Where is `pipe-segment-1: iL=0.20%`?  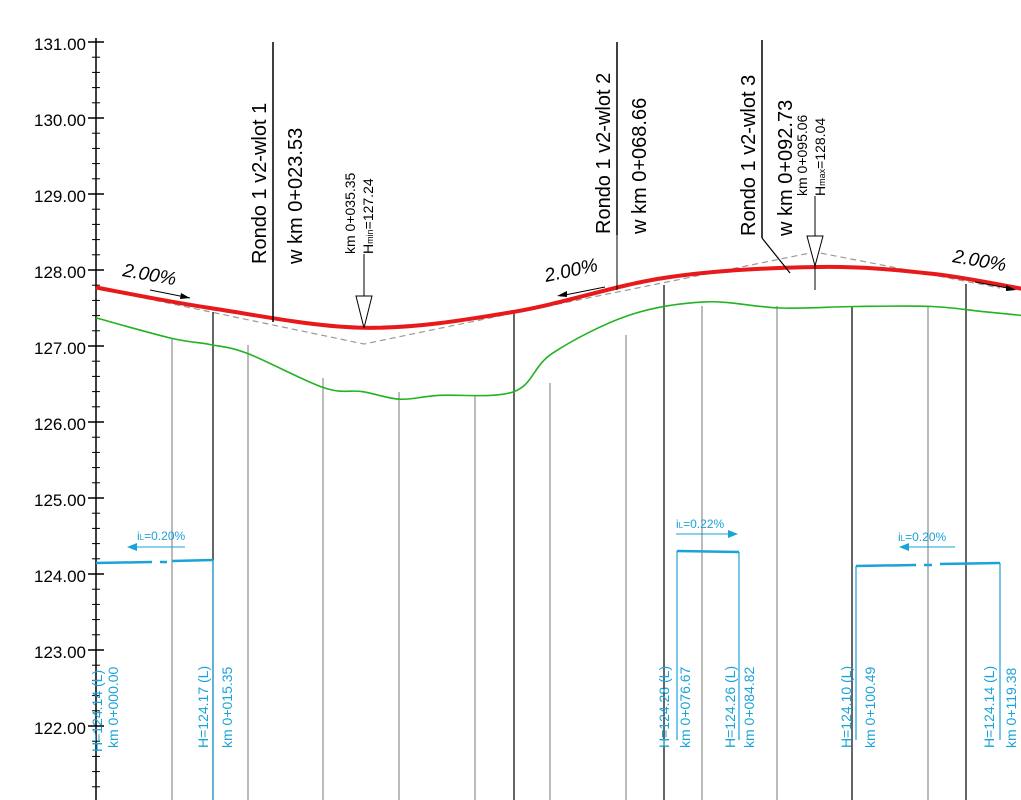 pipe-segment-1: iL=0.20% is located at coordinates (154, 664).